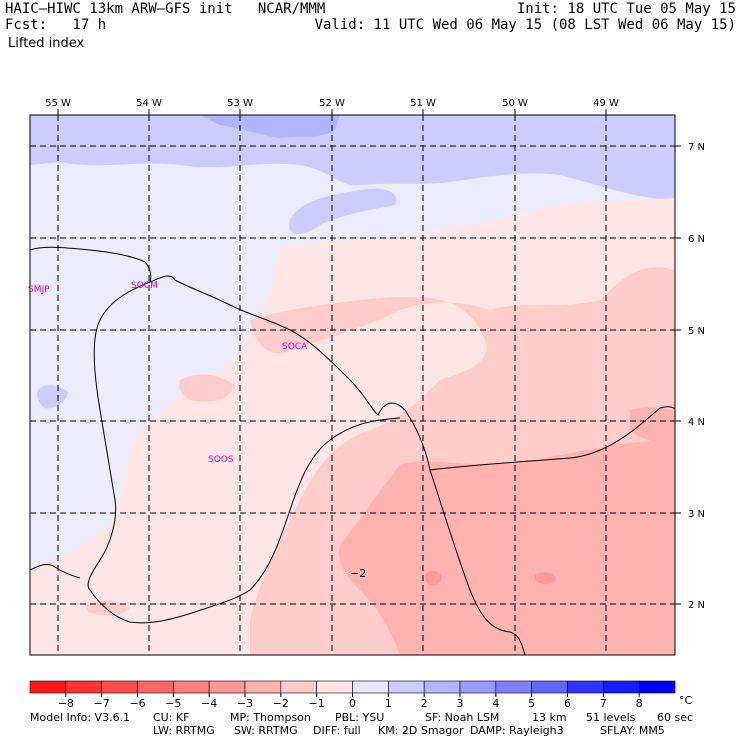 Image resolution: width=740 pixels, height=740 pixels. Describe the element at coordinates (603, 703) in the screenshot. I see `colorbar-tick-label: 7` at that location.